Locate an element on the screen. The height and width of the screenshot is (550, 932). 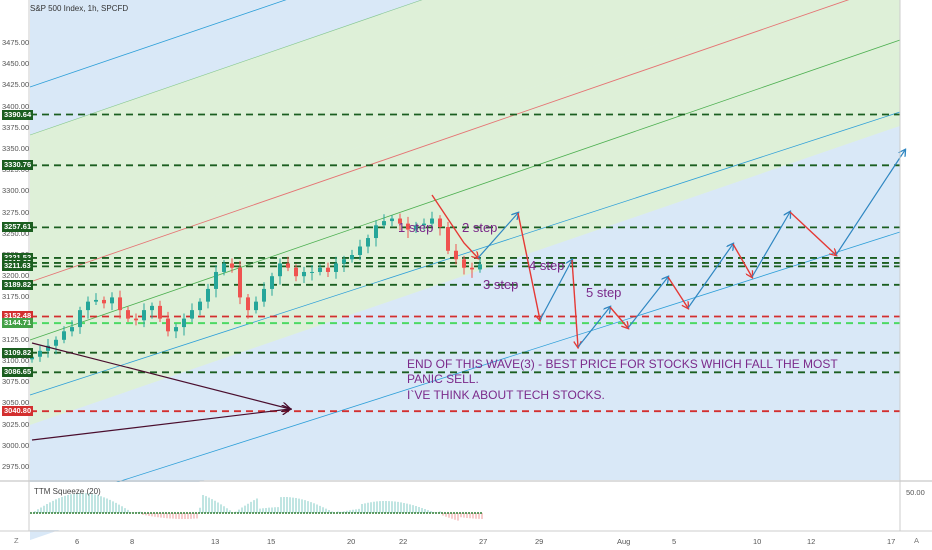
x-tick-label: 10 is located at coordinates (757, 541).